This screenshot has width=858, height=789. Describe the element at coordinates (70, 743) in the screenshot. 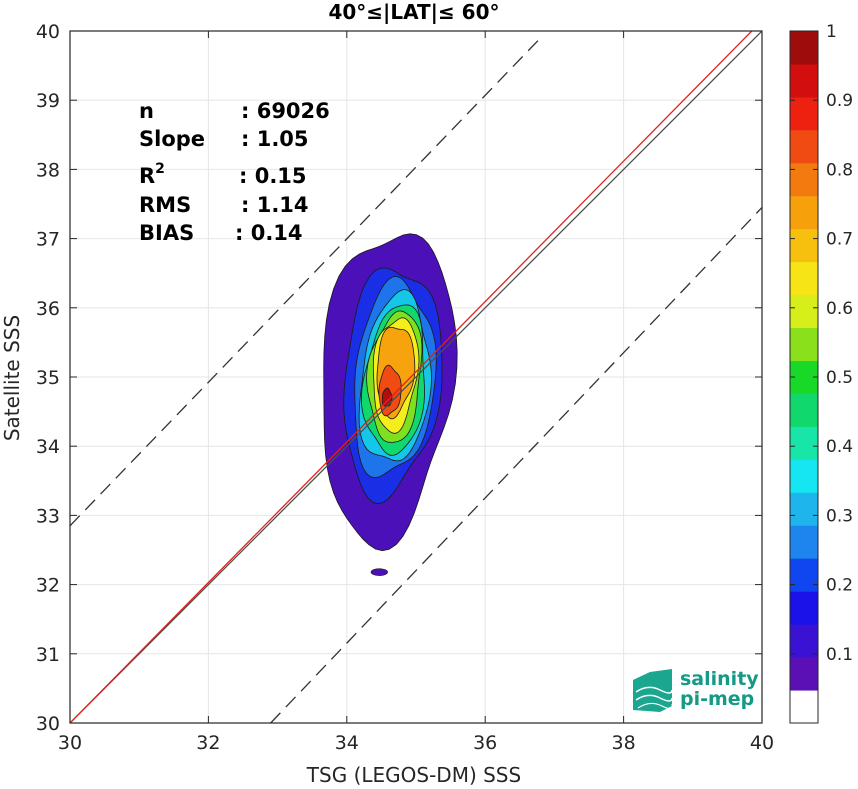

I see `x-tick-label: 30` at that location.